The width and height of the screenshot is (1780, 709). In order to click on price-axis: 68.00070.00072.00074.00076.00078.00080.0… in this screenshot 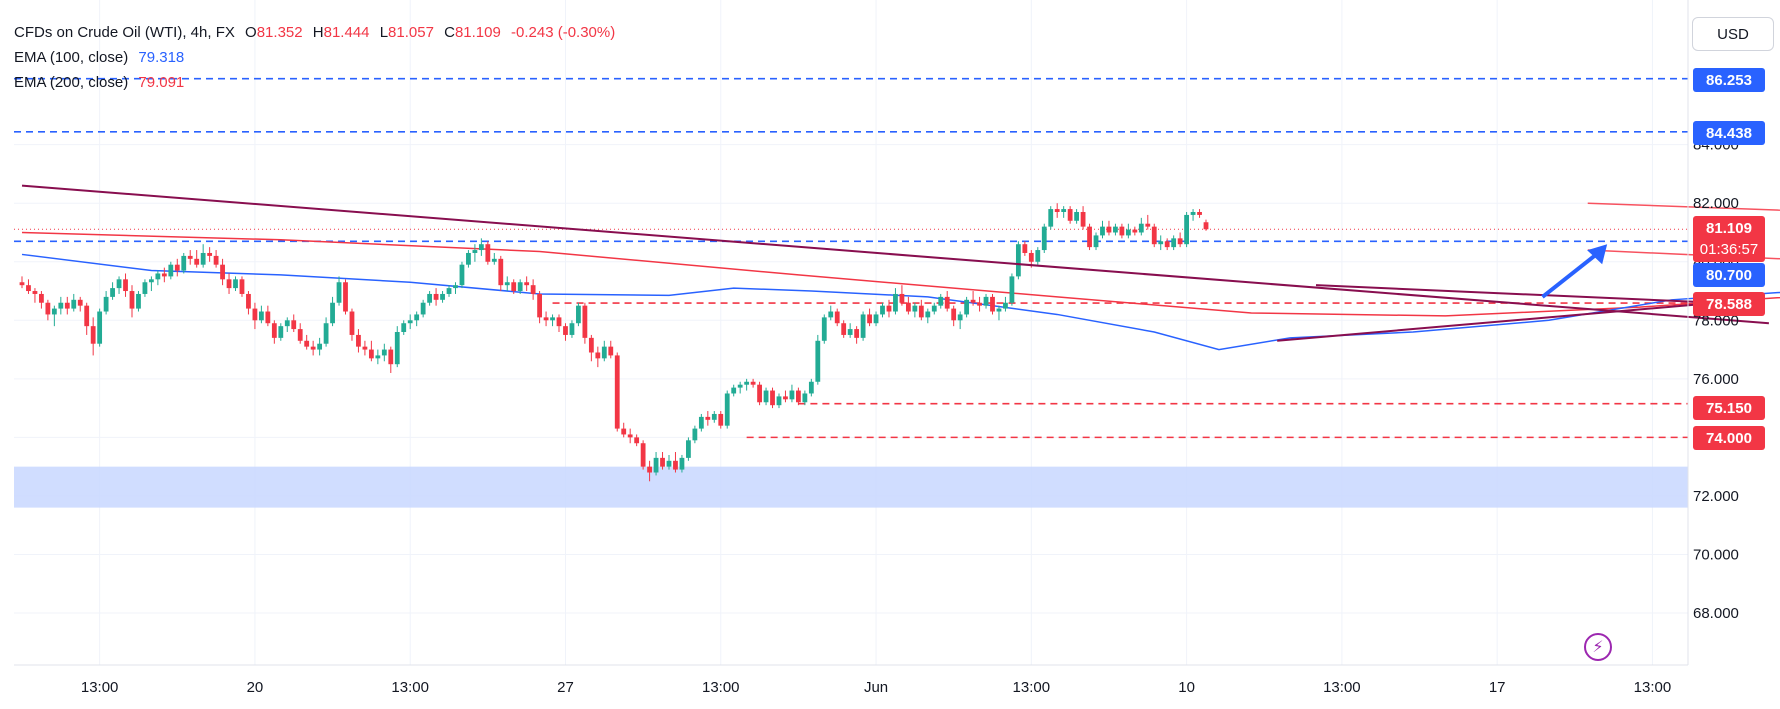, I will do `click(1716, 379)`.